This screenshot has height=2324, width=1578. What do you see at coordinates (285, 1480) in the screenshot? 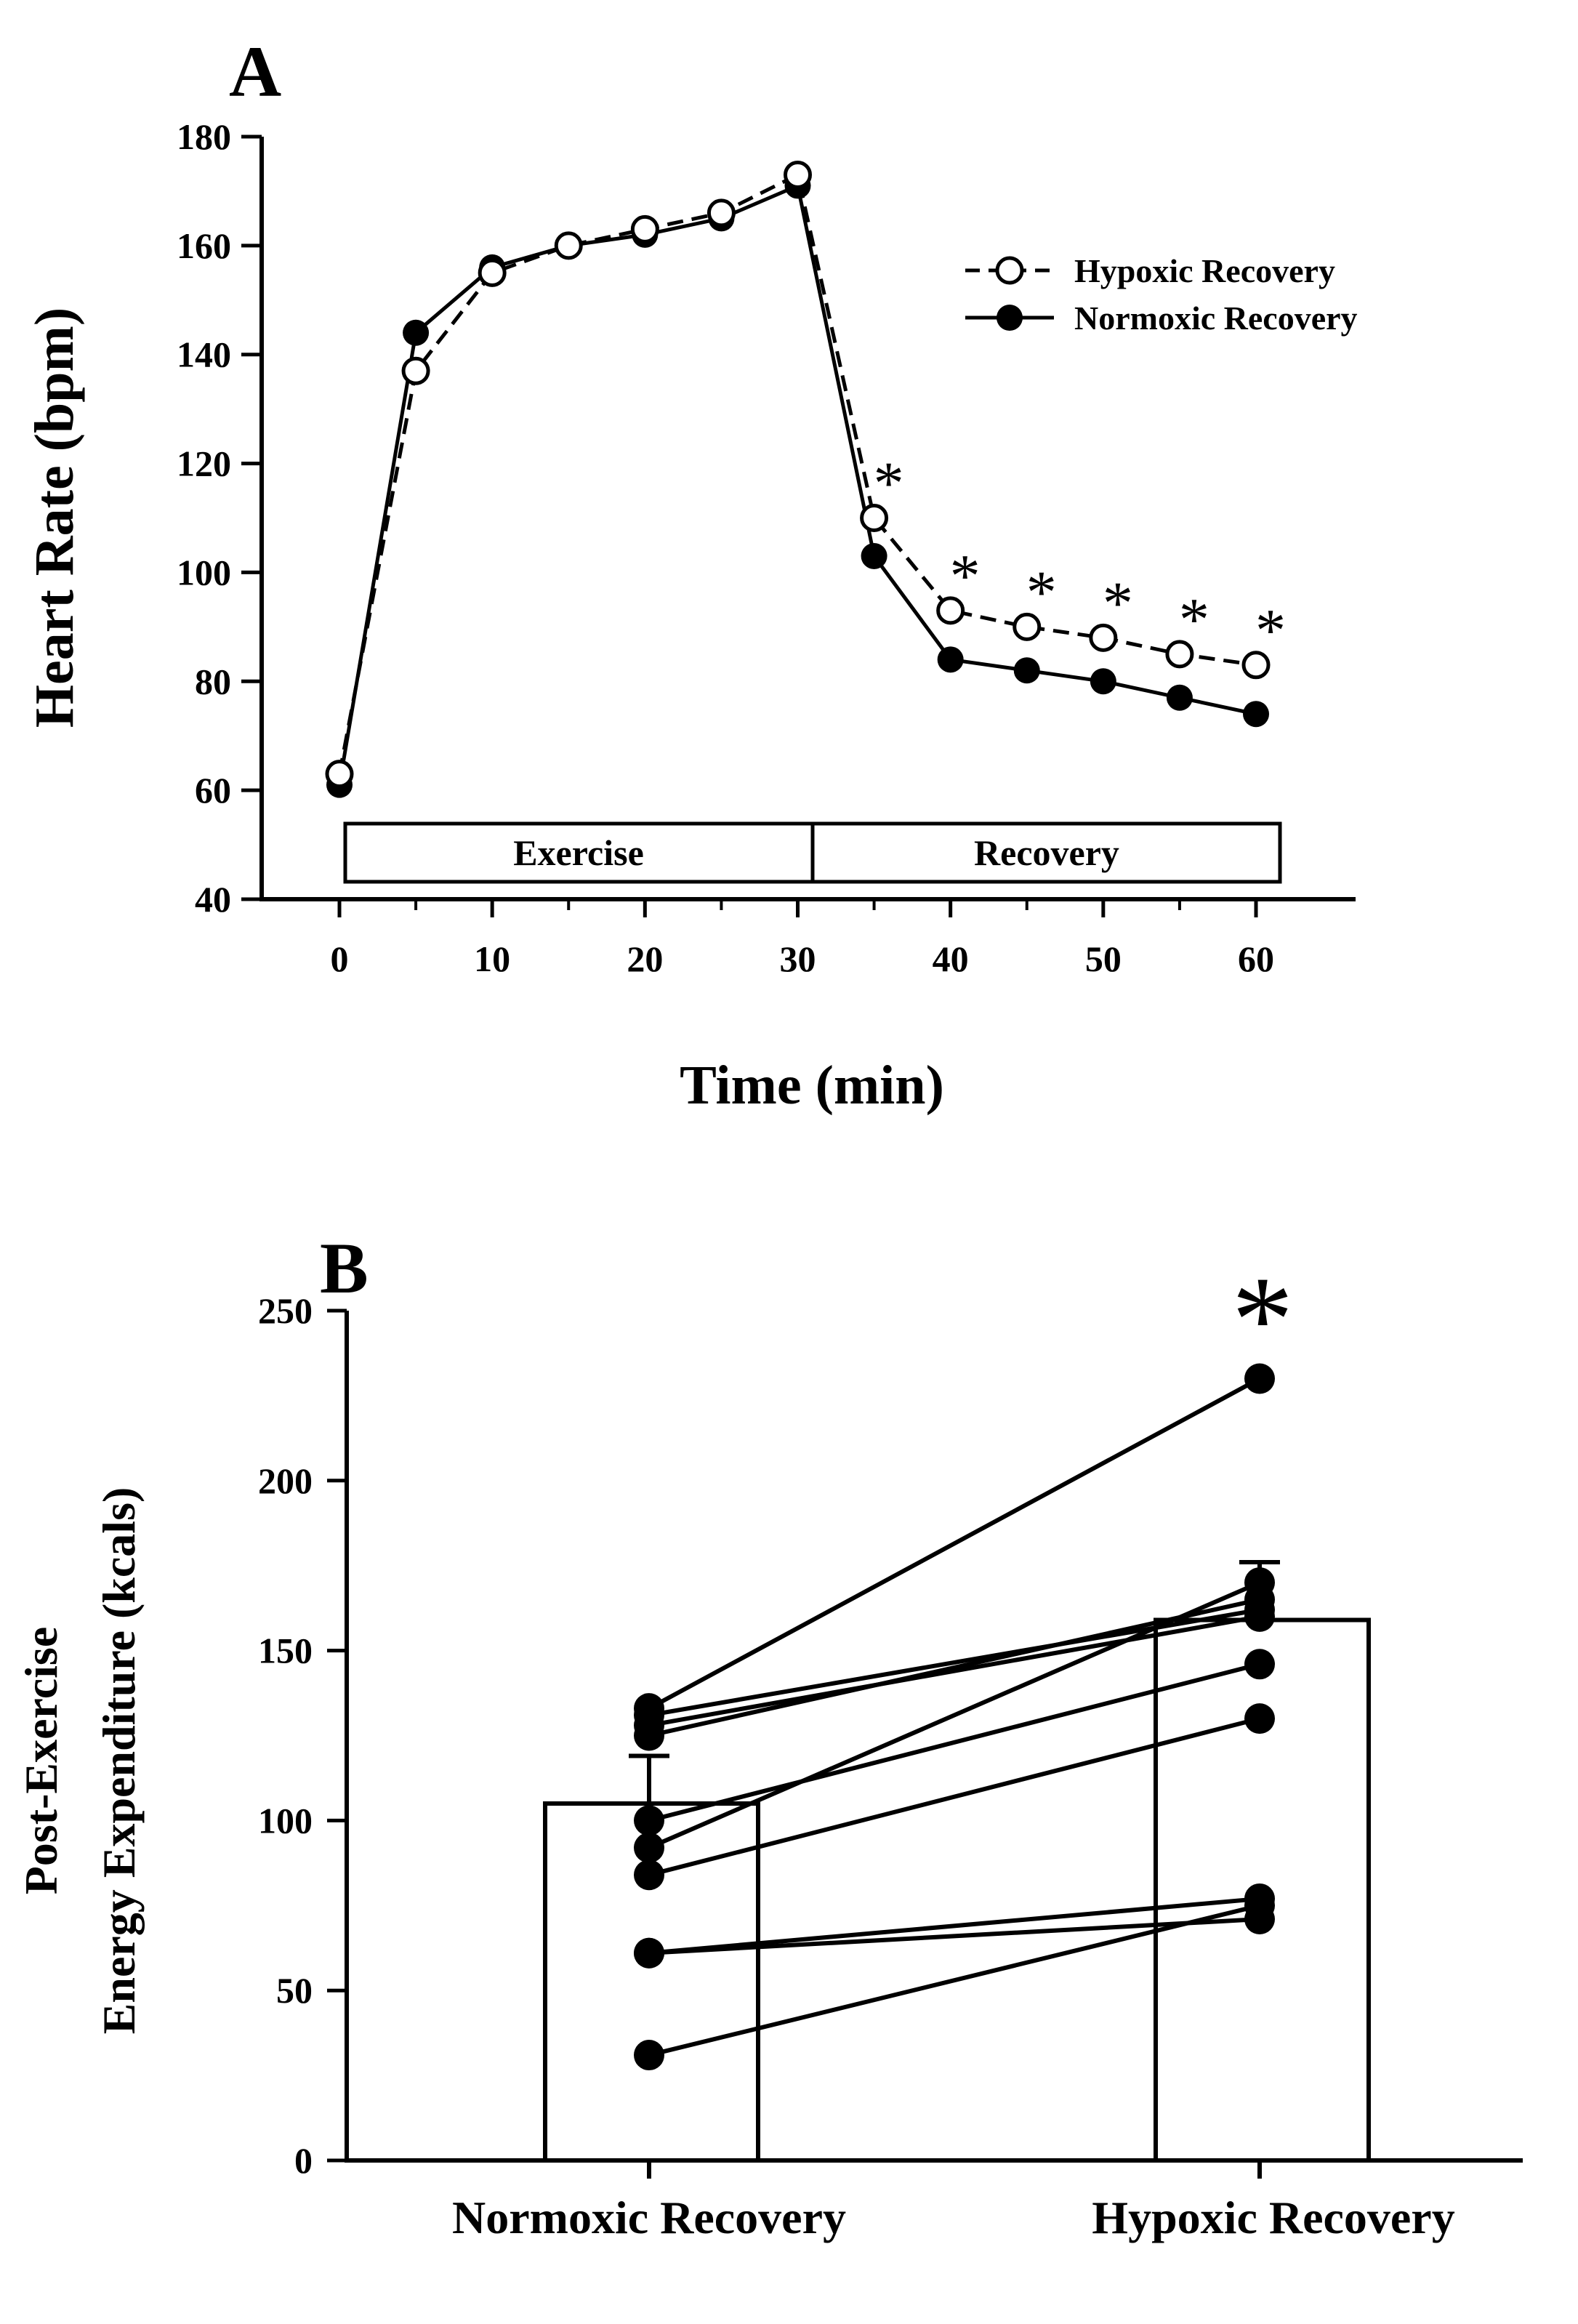
I see `y-tick-label: 200` at bounding box center [285, 1480].